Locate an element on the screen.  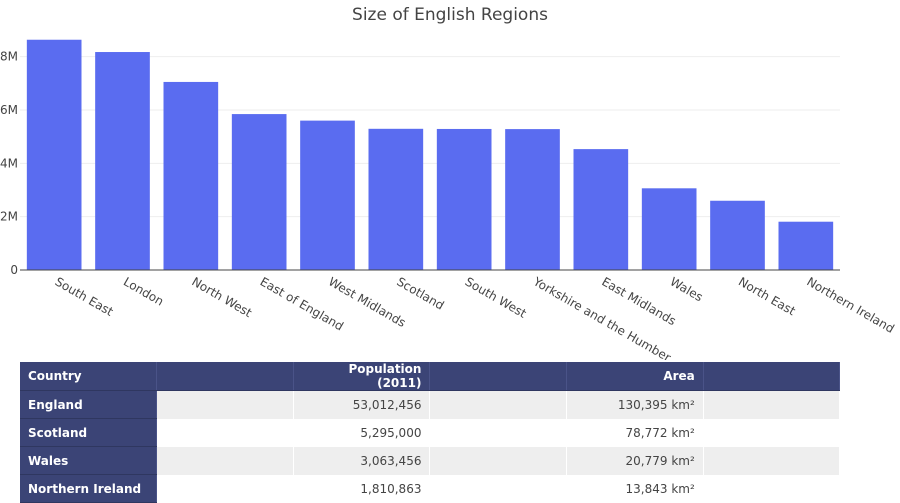
row-country: England is located at coordinates (89, 404).